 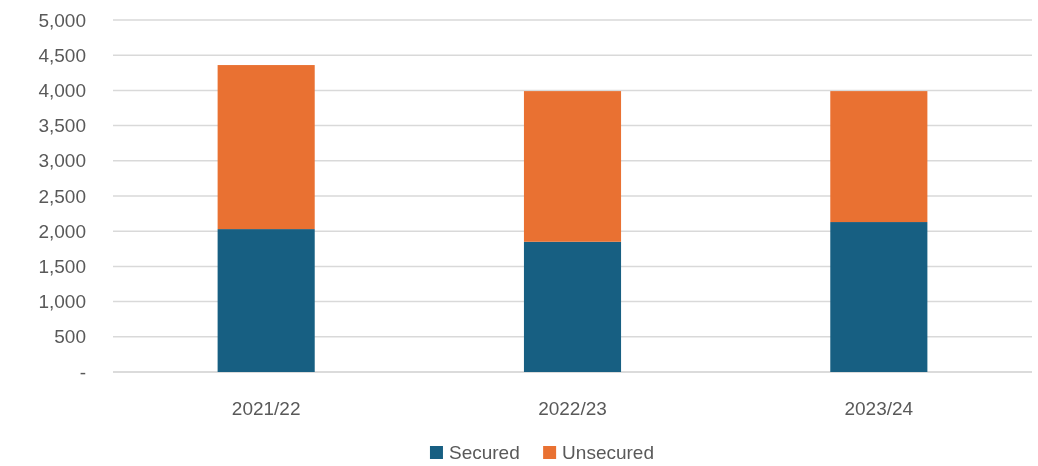 What do you see at coordinates (82, 372) in the screenshot?
I see `y-tick-label: -` at bounding box center [82, 372].